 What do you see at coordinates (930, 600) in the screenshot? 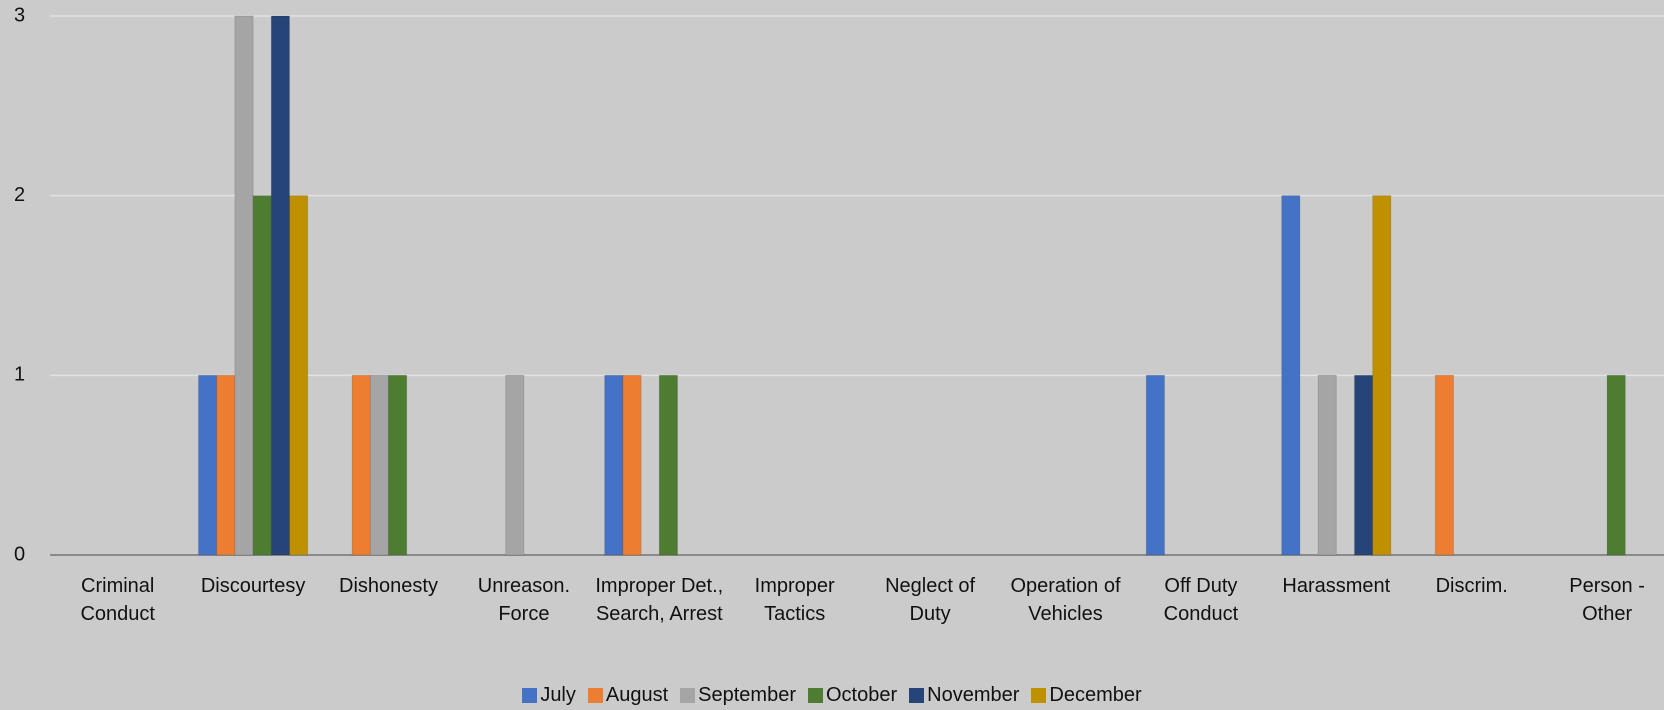
I see `x-tick-label: Neglect of Duty` at bounding box center [930, 600].